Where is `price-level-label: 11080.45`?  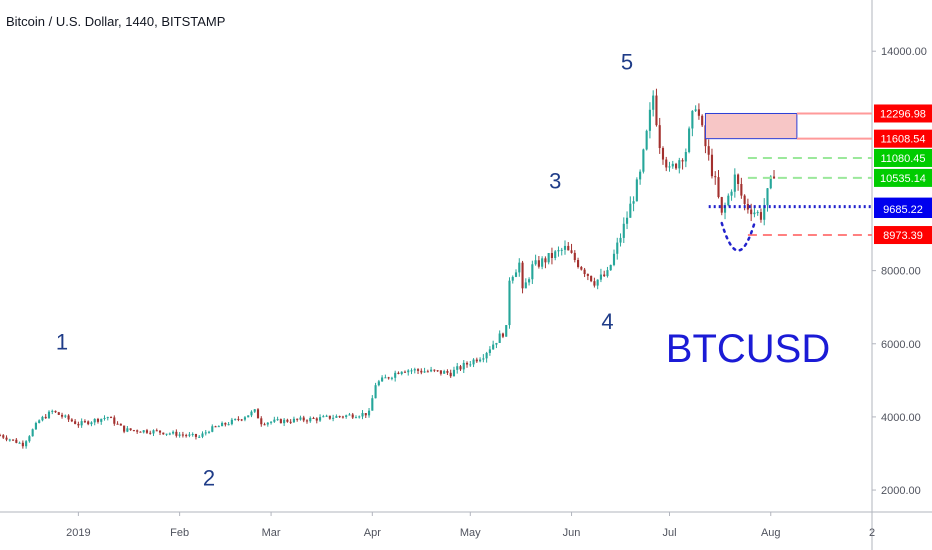 price-level-label: 11080.45 is located at coordinates (902, 159).